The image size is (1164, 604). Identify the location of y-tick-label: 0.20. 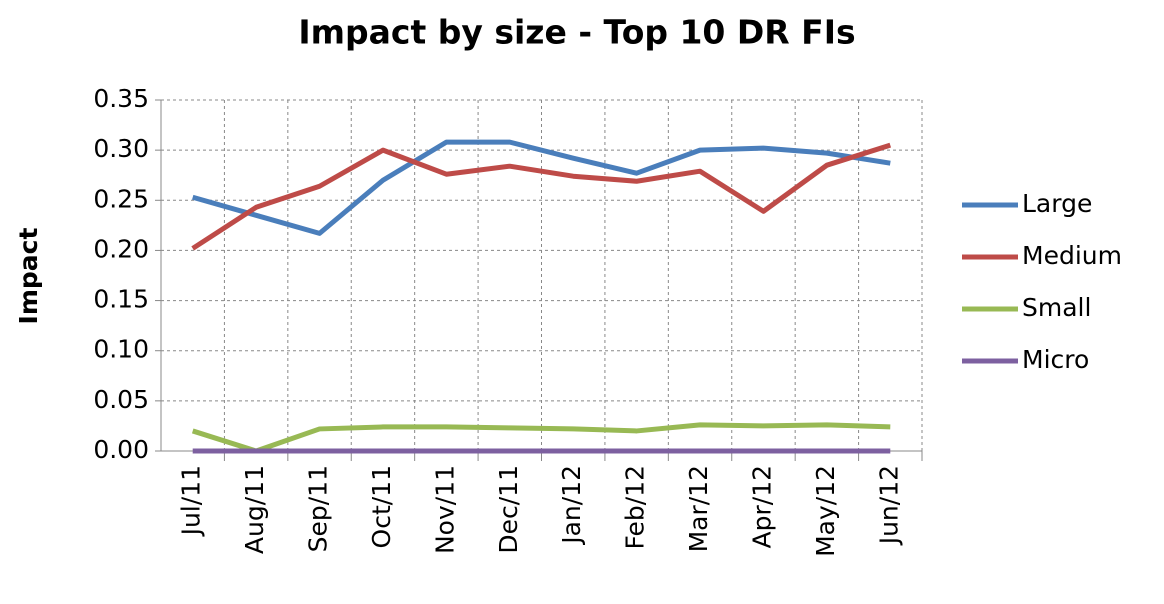
(121, 248).